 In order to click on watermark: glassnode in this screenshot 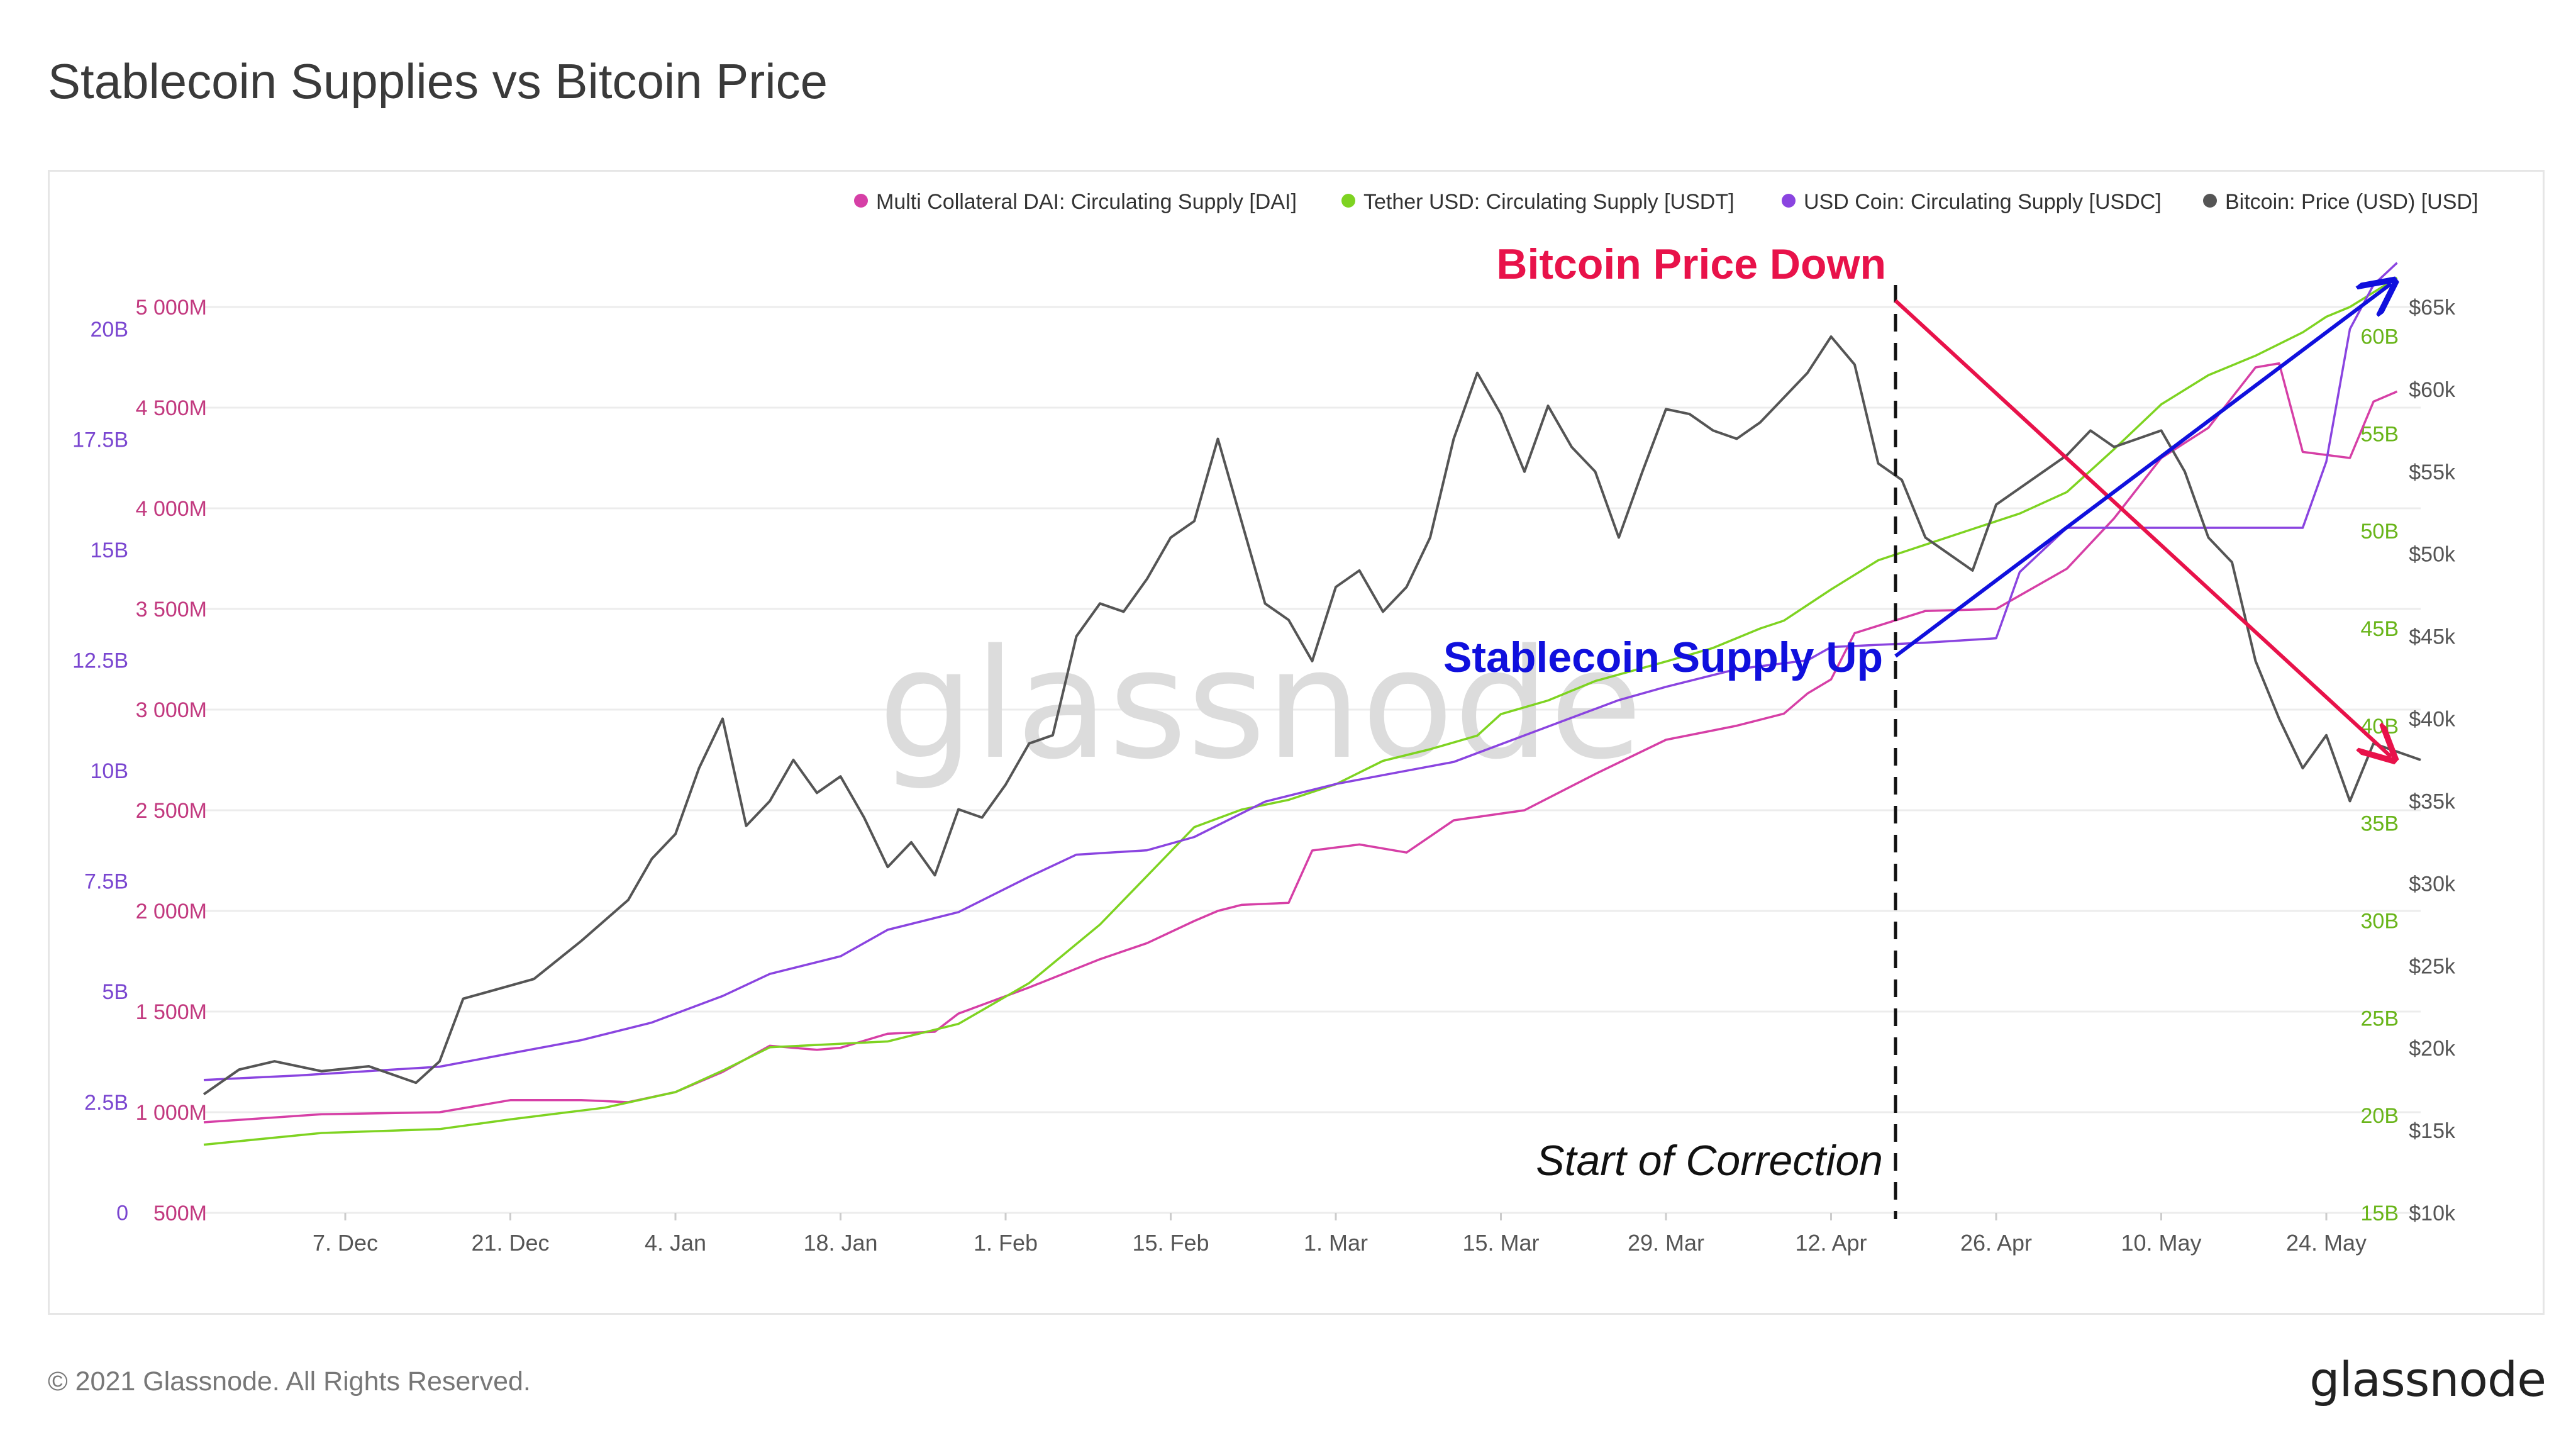, I will do `click(1260, 704)`.